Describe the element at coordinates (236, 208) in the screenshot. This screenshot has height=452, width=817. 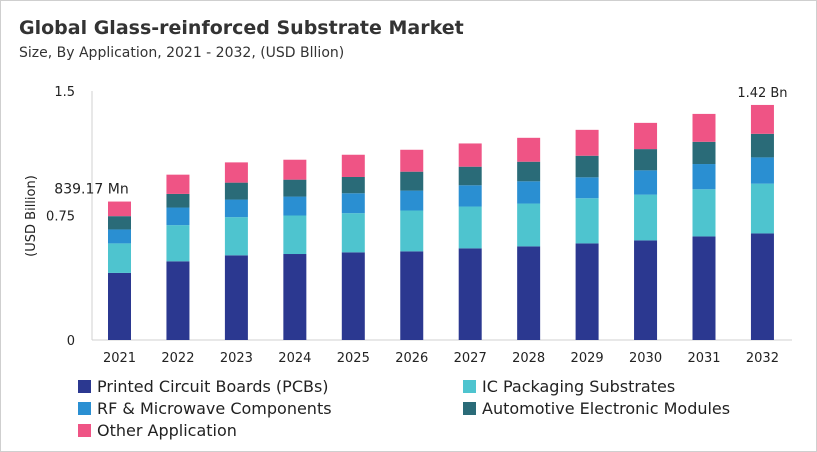
I see `bar-segment-rf-microwave-components-2023` at that location.